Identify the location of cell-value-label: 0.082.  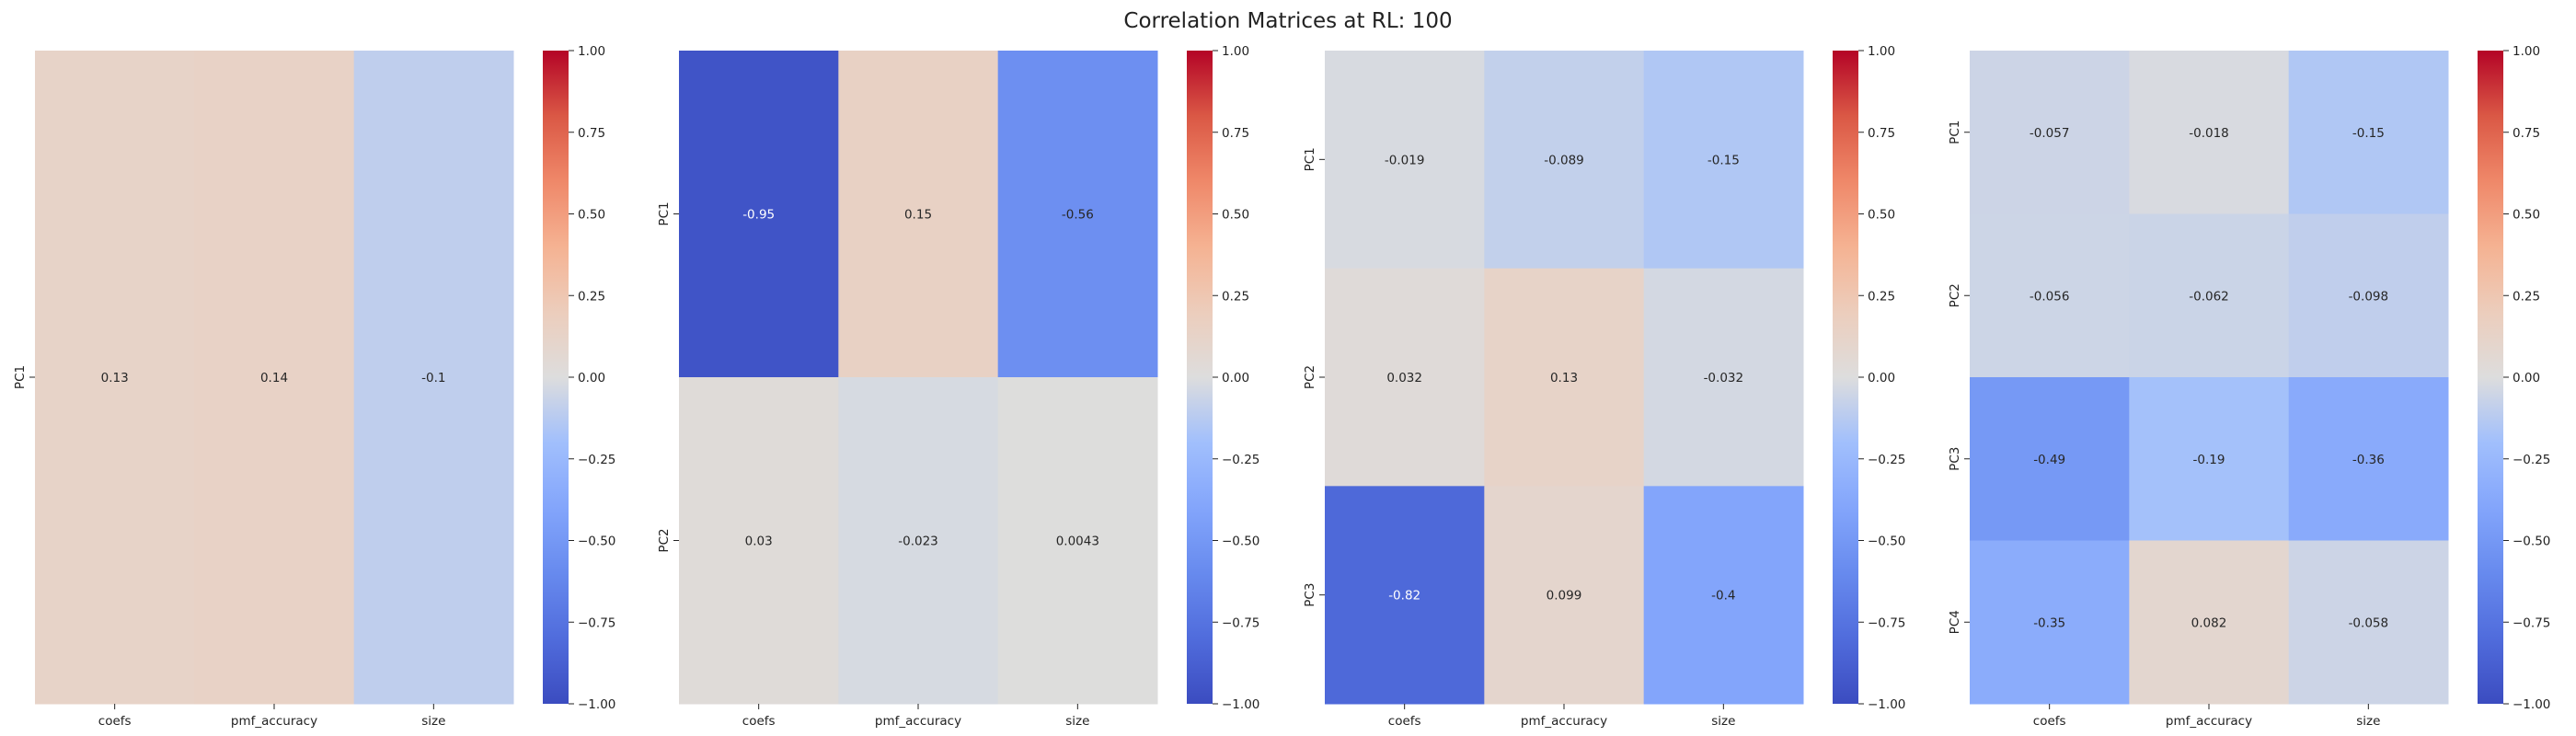
(2209, 622).